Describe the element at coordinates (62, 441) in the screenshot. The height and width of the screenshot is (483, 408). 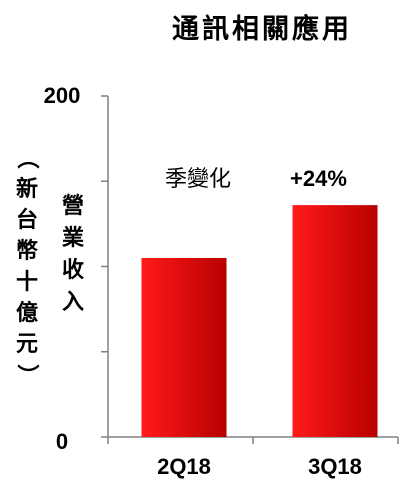
I see `y-tick-label-0: 0` at that location.